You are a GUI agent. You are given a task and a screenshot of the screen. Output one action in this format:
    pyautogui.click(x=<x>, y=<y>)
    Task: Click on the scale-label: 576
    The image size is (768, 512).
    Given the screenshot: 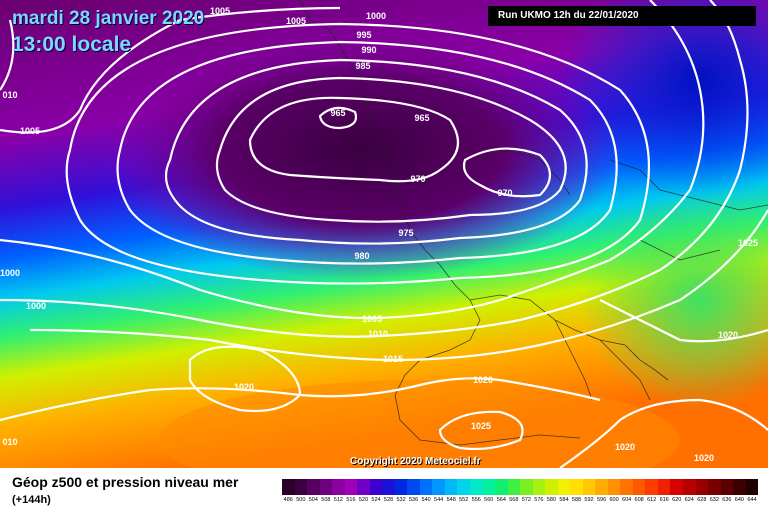 What is the action you would take?
    pyautogui.click(x=539, y=500)
    